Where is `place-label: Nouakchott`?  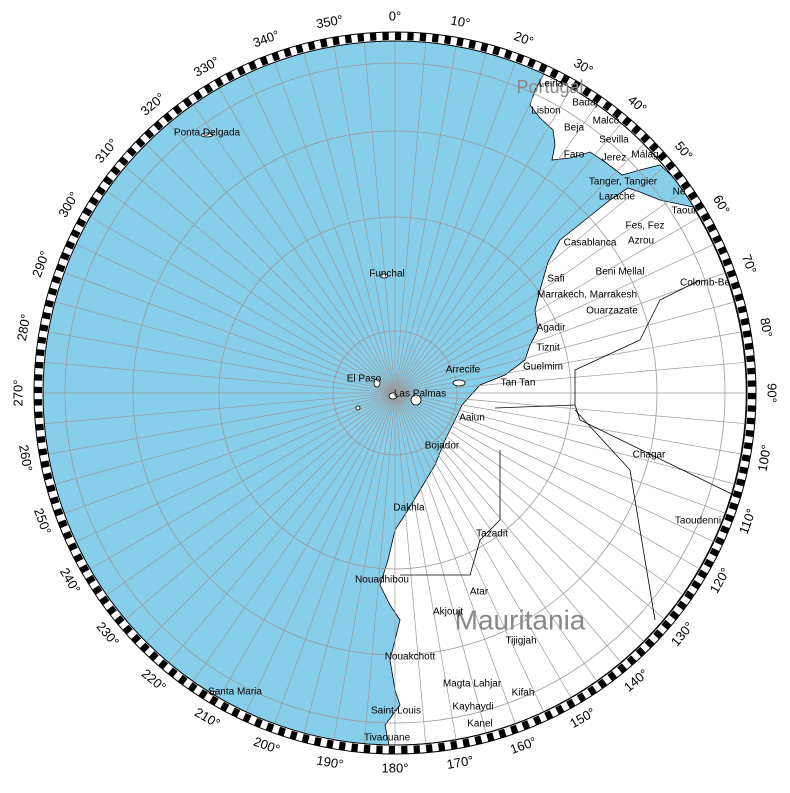 place-label: Nouakchott is located at coordinates (410, 657).